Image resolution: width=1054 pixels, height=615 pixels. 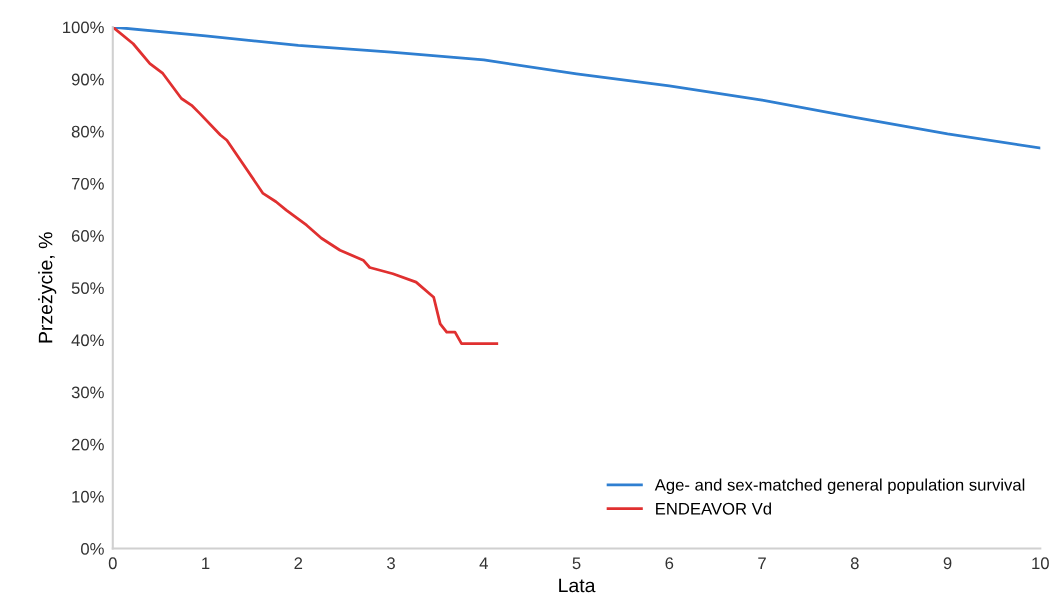 I want to click on x-axis-title: Lata, so click(x=577, y=585).